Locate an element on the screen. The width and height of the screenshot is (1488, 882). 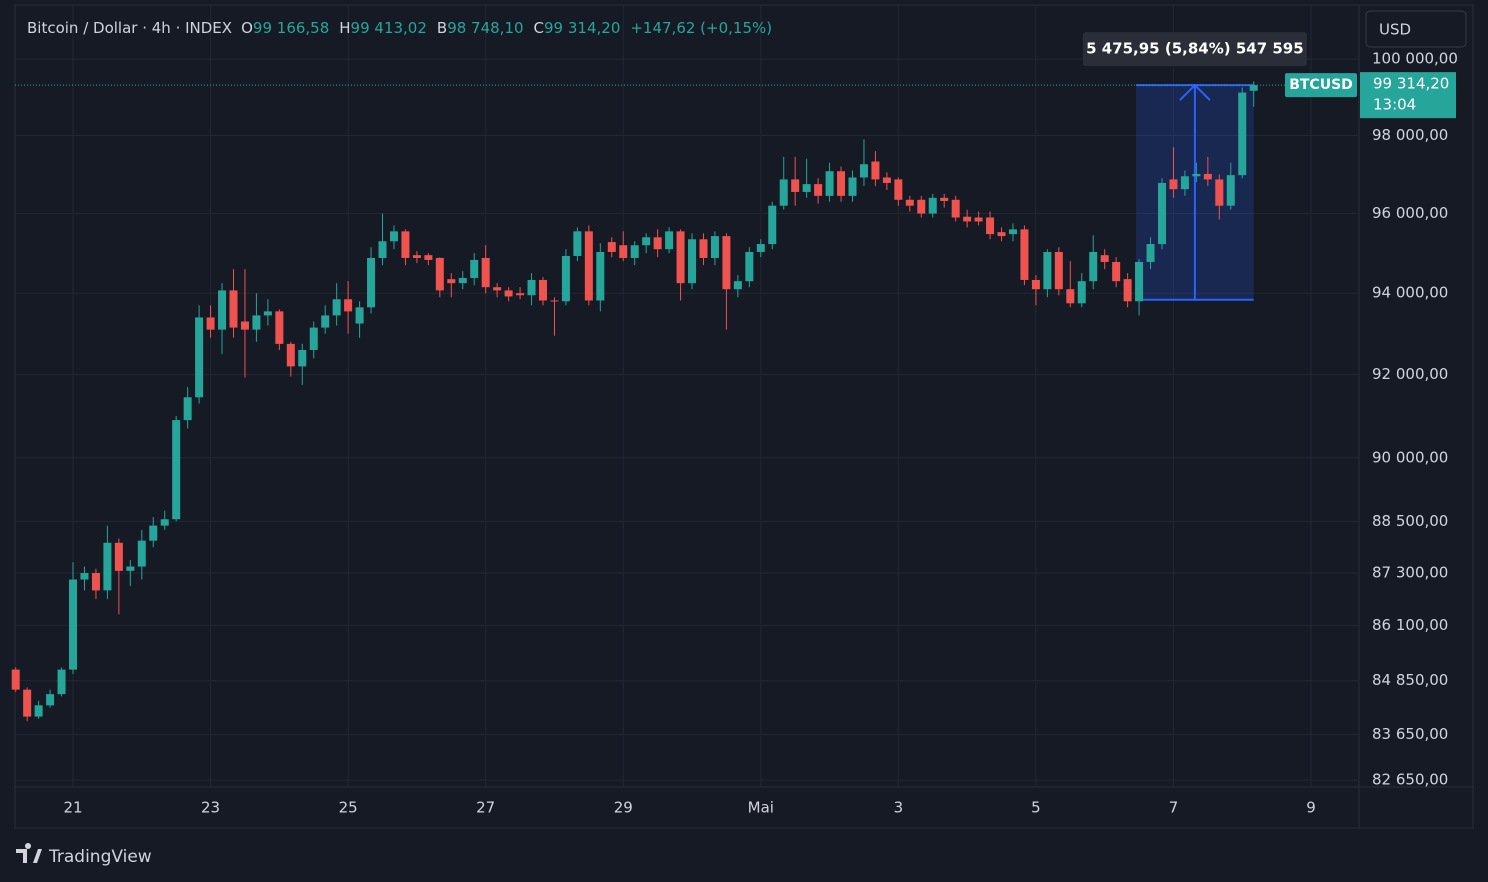
currency: USD is located at coordinates (1395, 30).